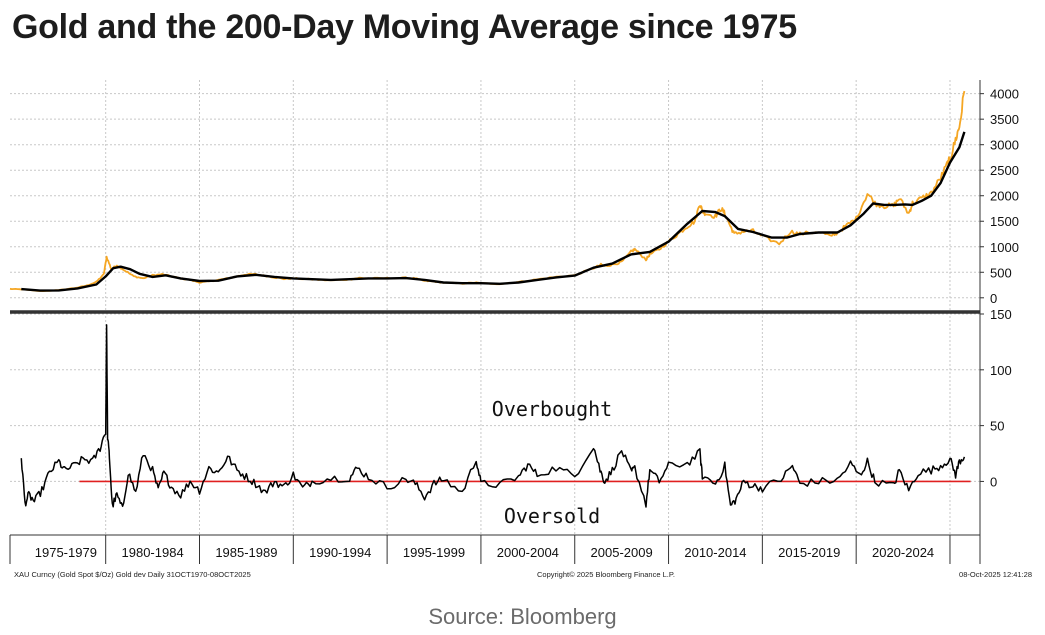  Describe the element at coordinates (903, 552) in the screenshot. I see `x-tick-label: 2020-2024` at that location.